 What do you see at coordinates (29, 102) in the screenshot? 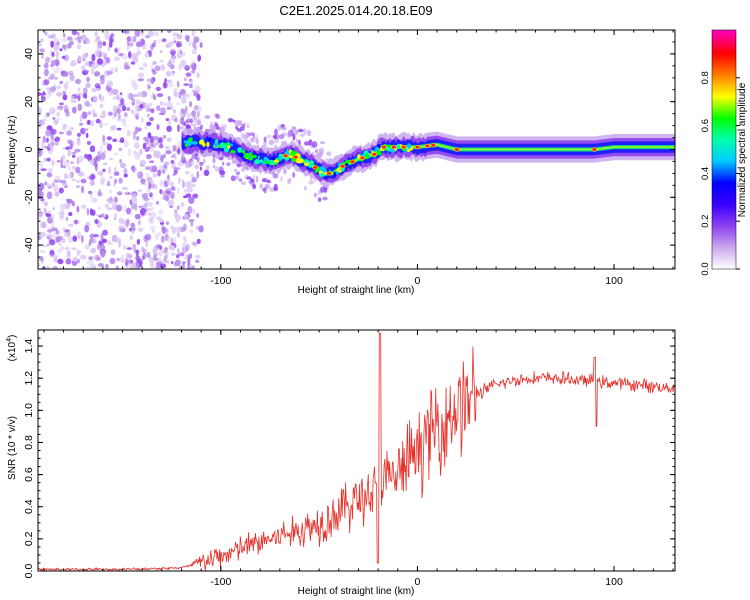
I see `y-tick-label: 20` at bounding box center [29, 102].